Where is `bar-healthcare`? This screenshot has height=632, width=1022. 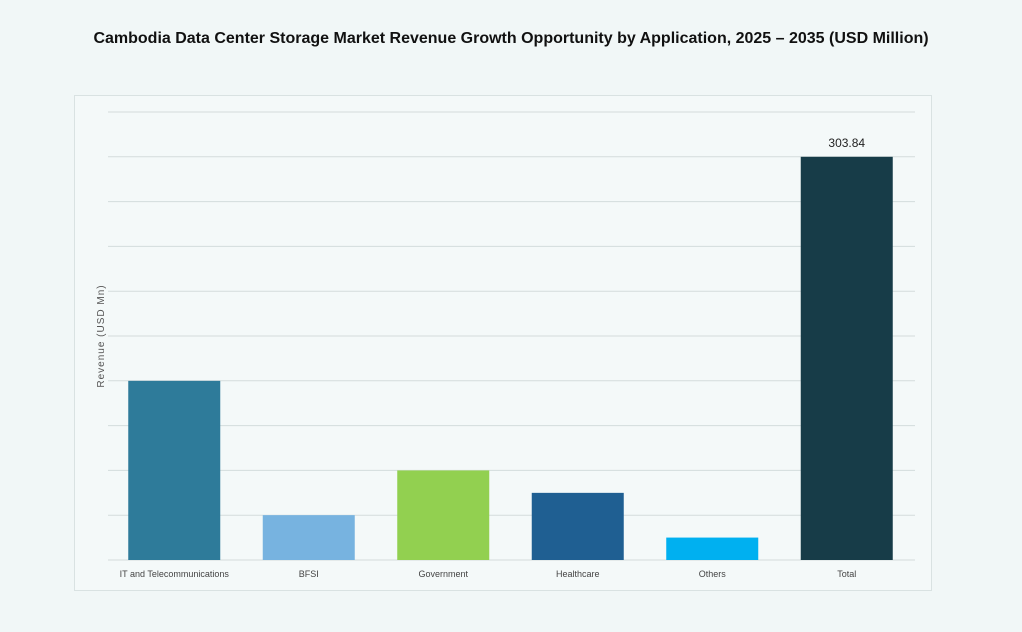 bar-healthcare is located at coordinates (577, 526).